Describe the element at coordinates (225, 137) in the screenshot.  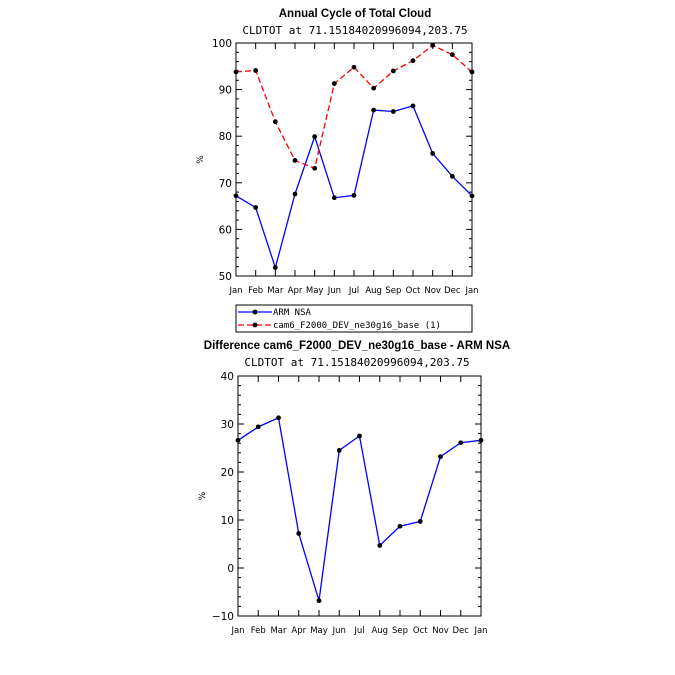
I see `y-tick-label: 80` at that location.